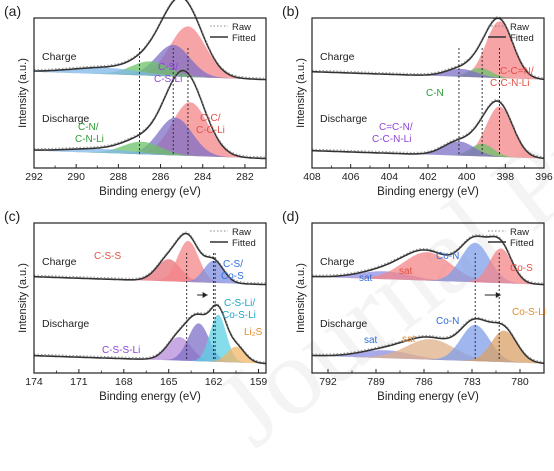 The width and height of the screenshot is (554, 471). Describe the element at coordinates (210, 118) in the screenshot. I see `peak-label: C-C/` at that location.